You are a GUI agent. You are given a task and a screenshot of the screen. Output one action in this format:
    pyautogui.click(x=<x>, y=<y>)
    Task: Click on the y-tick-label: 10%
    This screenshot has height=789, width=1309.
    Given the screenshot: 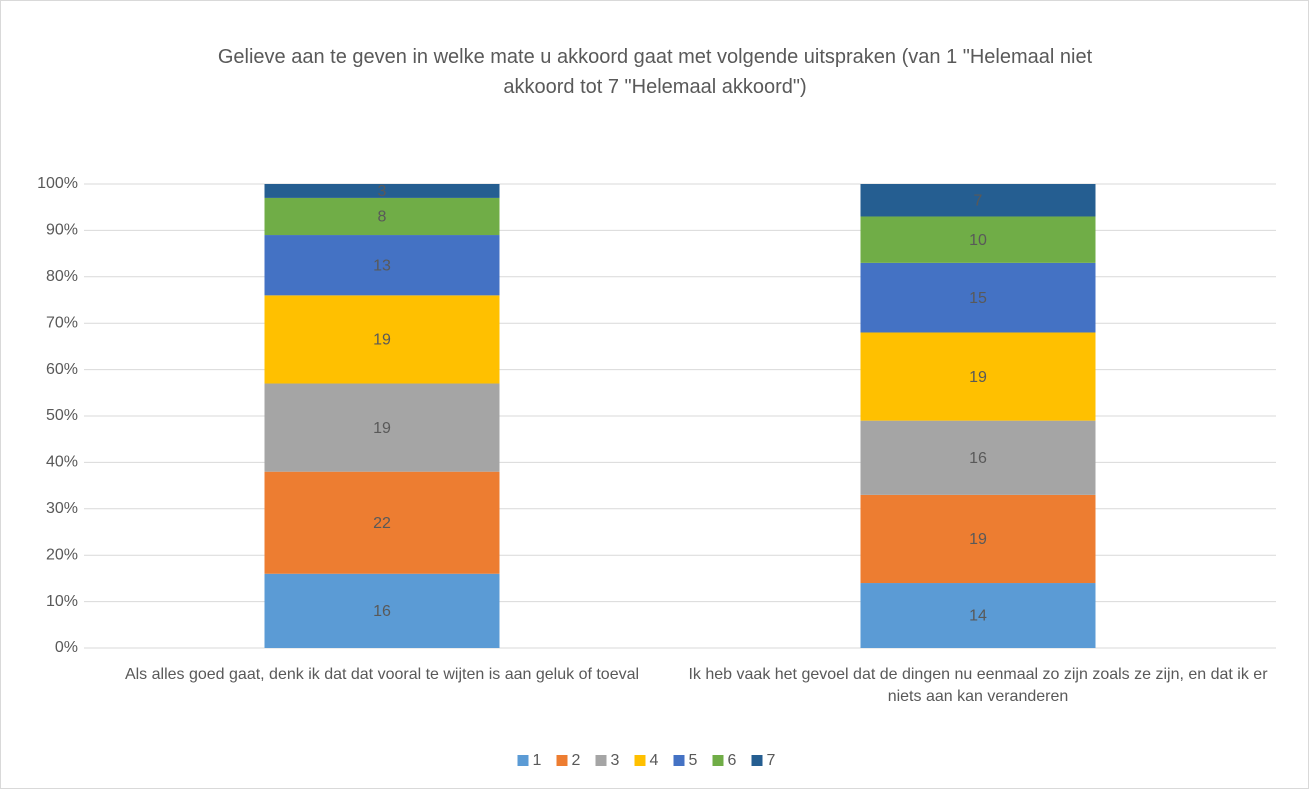 What is the action you would take?
    pyautogui.click(x=62, y=601)
    